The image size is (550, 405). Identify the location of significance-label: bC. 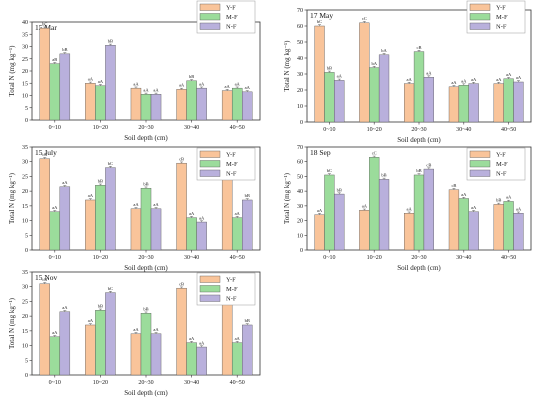
(110, 288).